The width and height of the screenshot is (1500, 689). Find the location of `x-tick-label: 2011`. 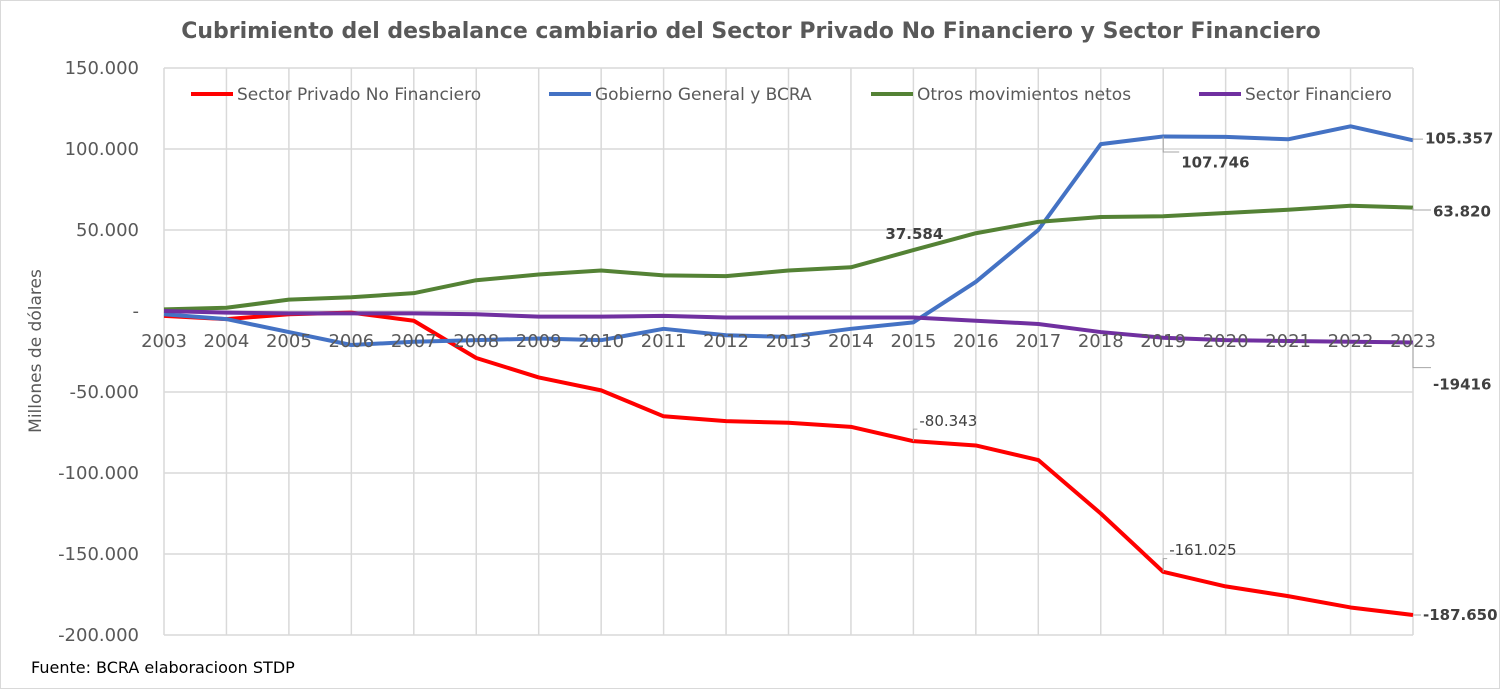

x-tick-label: 2011 is located at coordinates (664, 341).